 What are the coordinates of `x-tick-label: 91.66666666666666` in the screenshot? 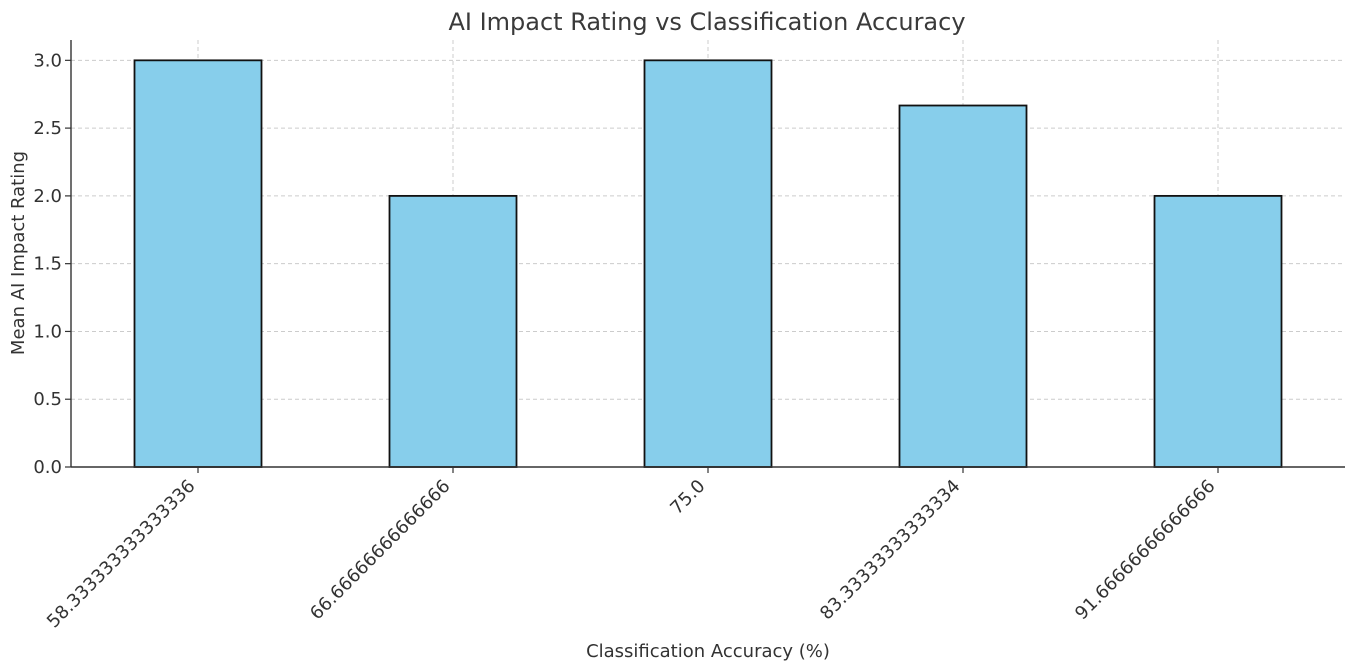 It's located at (1145, 550).